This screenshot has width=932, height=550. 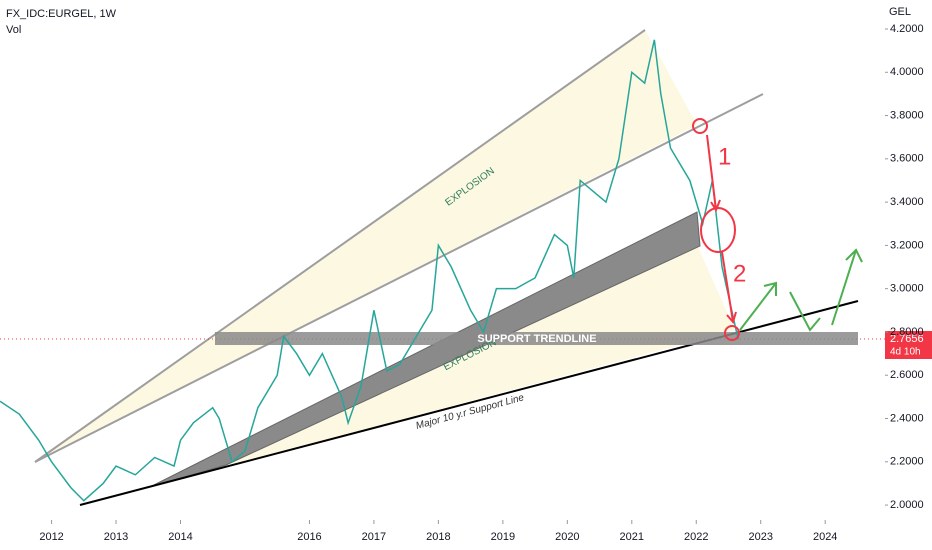 What do you see at coordinates (905, 352) in the screenshot?
I see `countdown: 4d 10h` at bounding box center [905, 352].